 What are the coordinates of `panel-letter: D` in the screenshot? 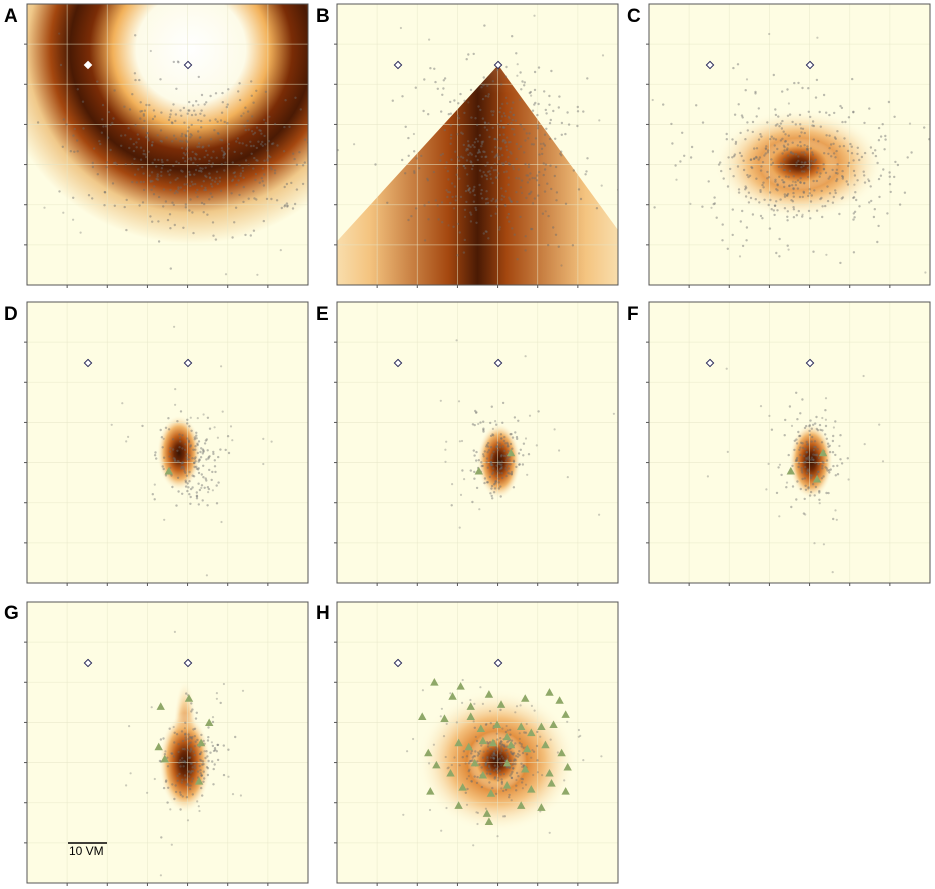 It's located at (11, 314).